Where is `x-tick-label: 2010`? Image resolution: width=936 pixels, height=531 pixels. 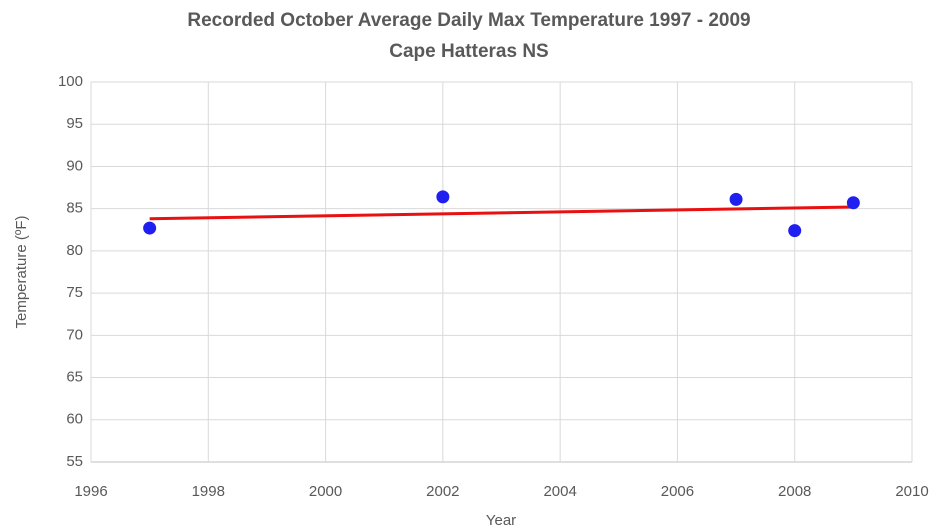
x-tick-label: 2010 is located at coordinates (911, 491).